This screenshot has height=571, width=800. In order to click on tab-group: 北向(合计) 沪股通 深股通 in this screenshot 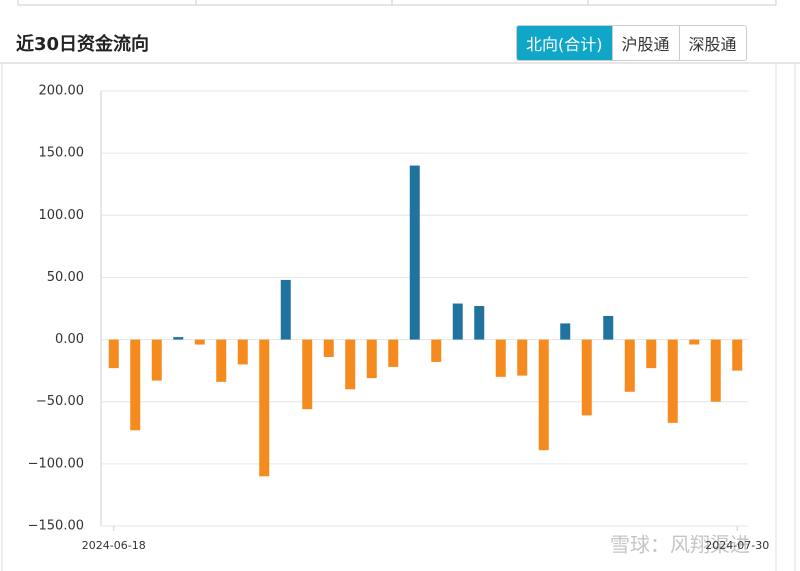, I will do `click(631, 43)`.